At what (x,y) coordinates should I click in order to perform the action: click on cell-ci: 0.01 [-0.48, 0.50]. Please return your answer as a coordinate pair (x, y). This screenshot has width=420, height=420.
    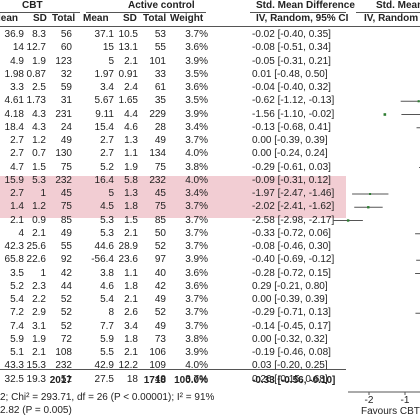
    Looking at the image, I should click on (290, 74).